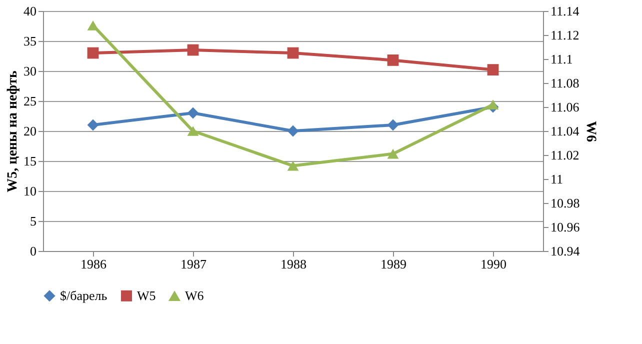  Describe the element at coordinates (565, 83) in the screenshot. I see `y2-tick-label: 11.08` at that location.